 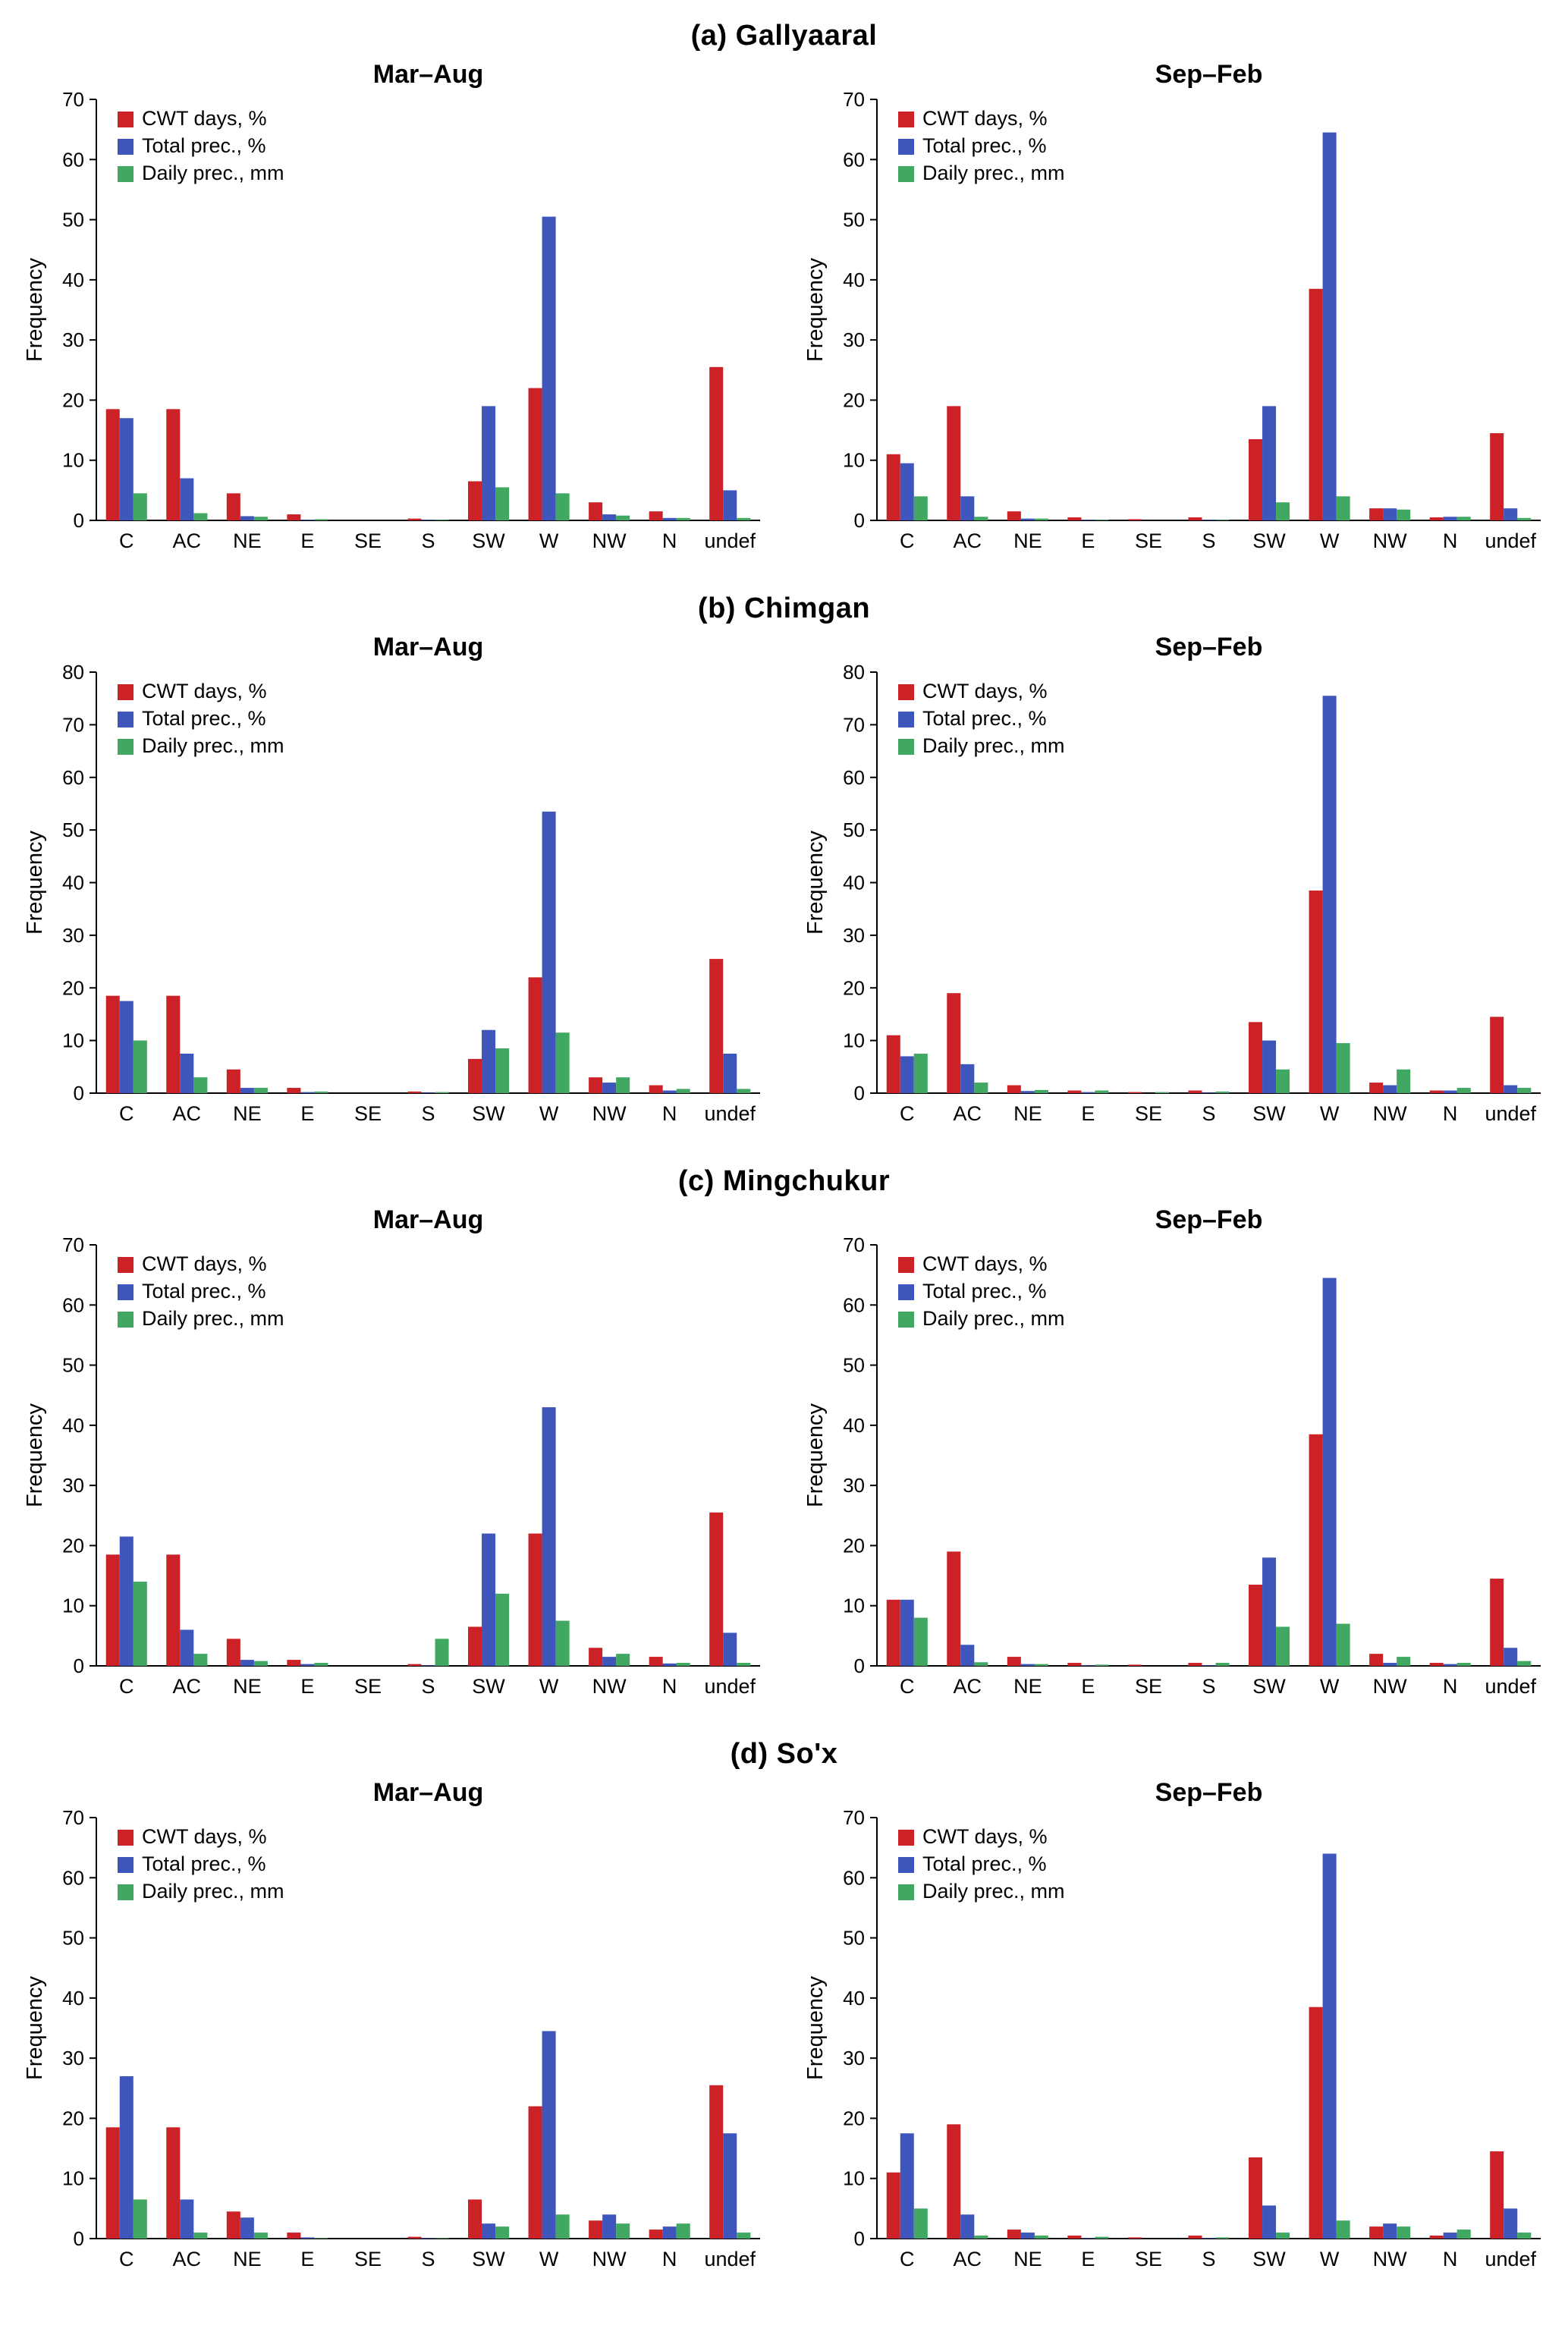 I want to click on y-tick-label: 10, so click(x=73, y=1040).